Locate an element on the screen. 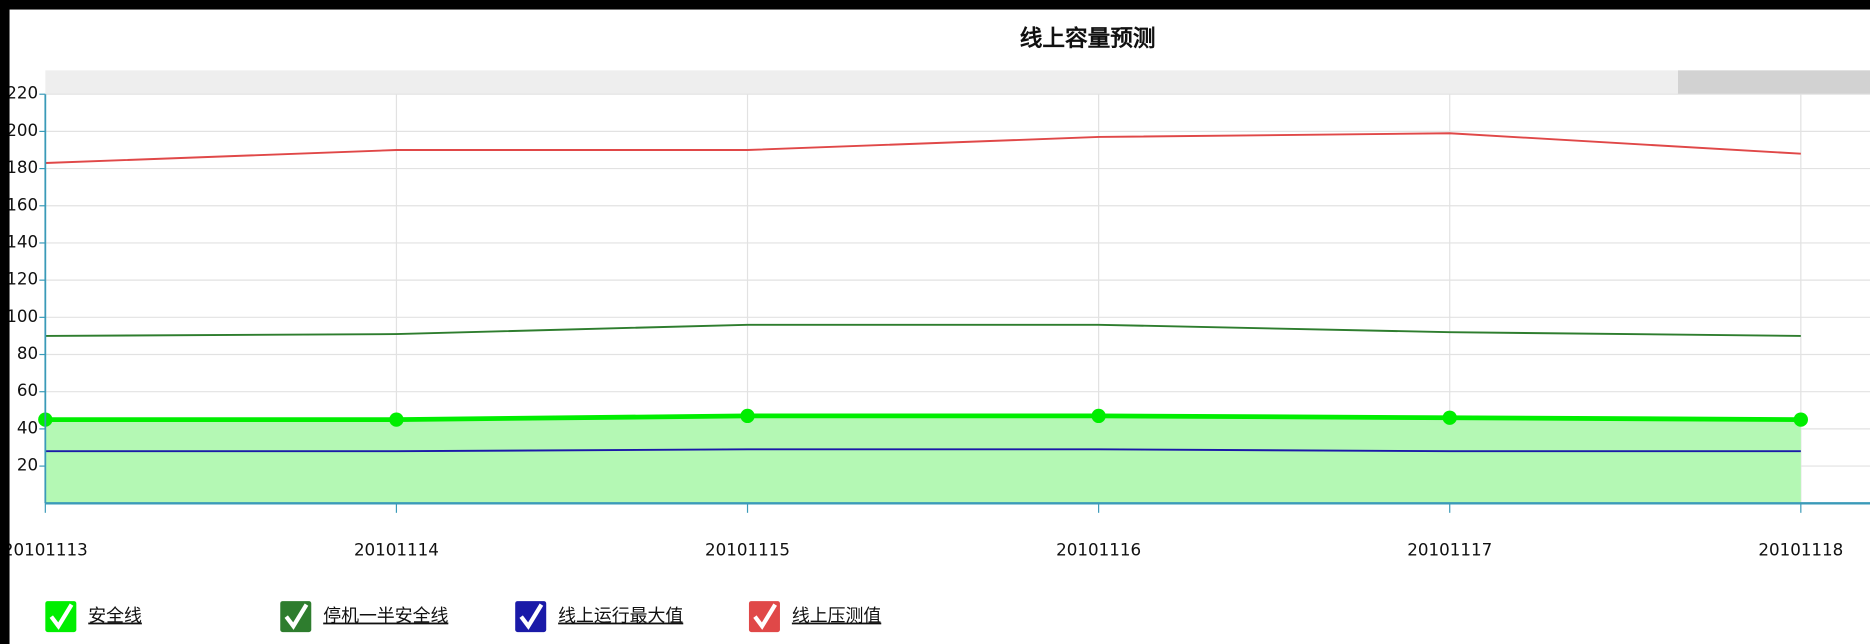 The width and height of the screenshot is (1870, 644). legend-item: 安全线 is located at coordinates (93, 617).